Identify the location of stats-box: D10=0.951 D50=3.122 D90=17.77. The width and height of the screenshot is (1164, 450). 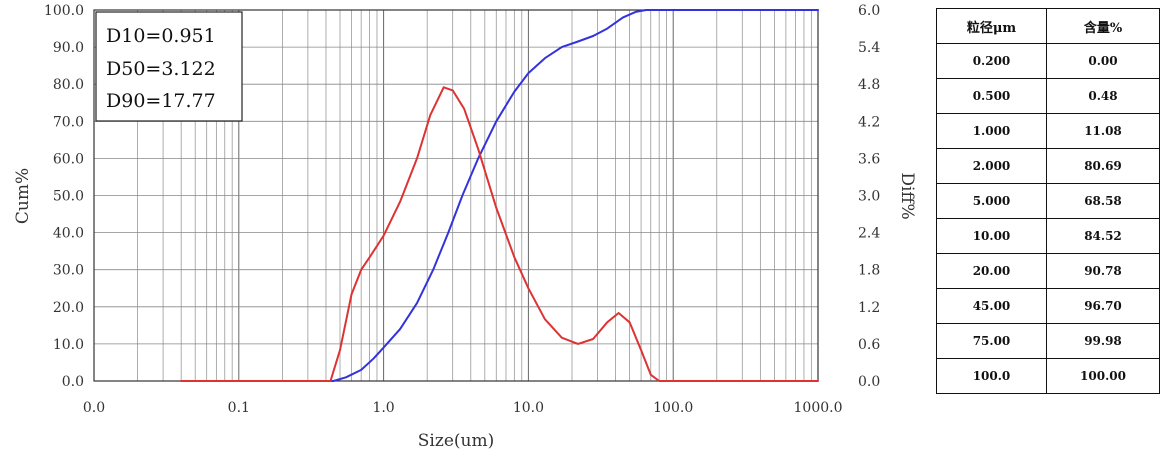
(169, 66).